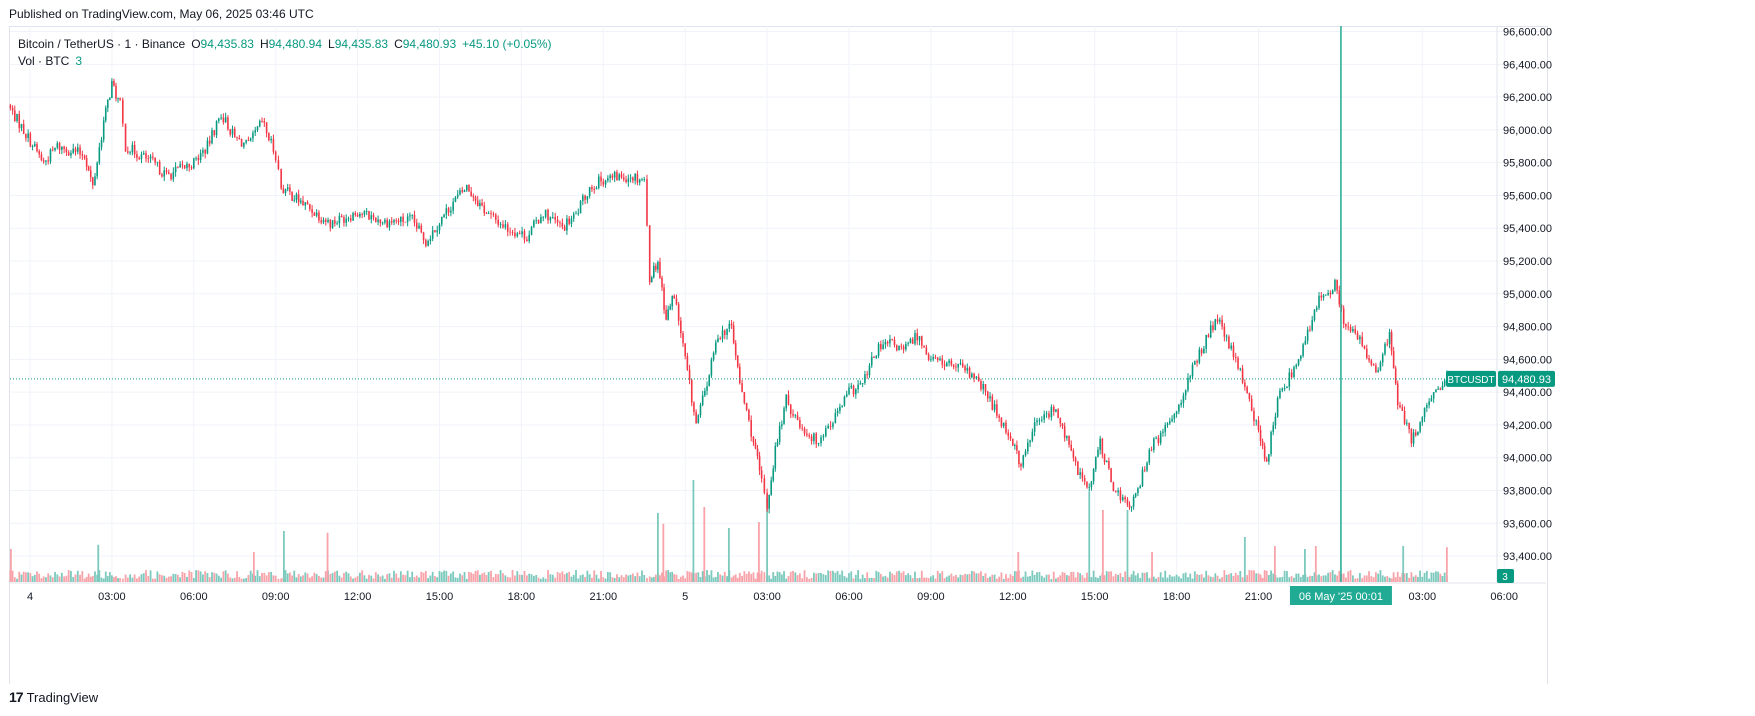 The height and width of the screenshot is (716, 1755). What do you see at coordinates (196, 44) in the screenshot?
I see `open-label: O` at bounding box center [196, 44].